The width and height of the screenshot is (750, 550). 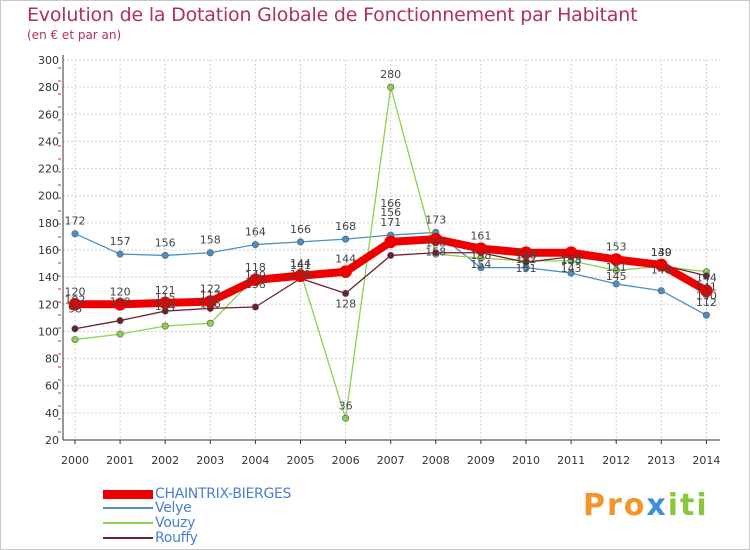 I want to click on point-vouzy-2012, so click(x=616, y=270).